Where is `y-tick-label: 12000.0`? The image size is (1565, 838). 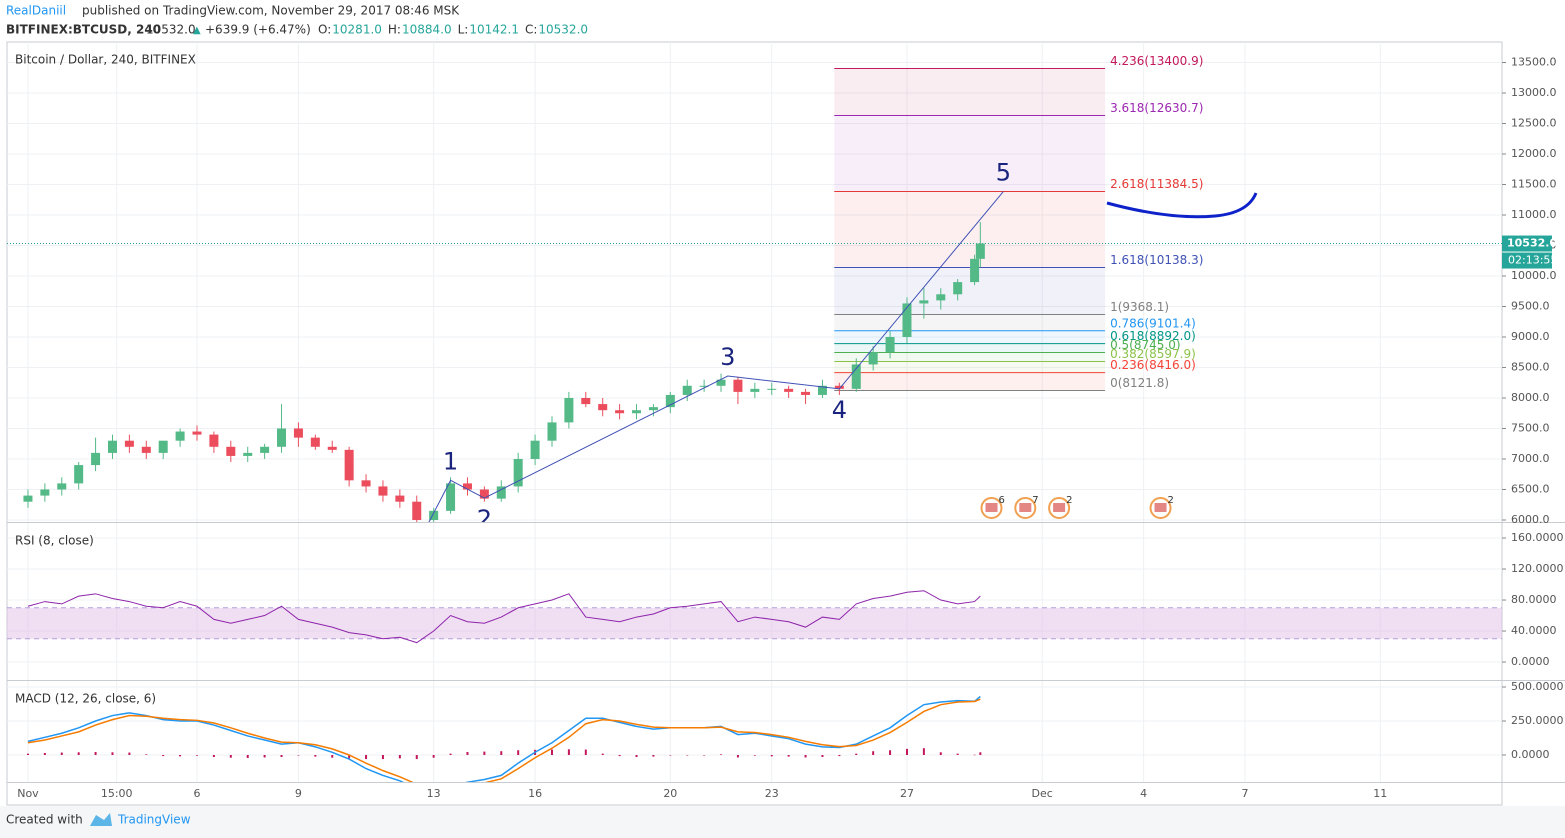
y-tick-label: 12000.0 is located at coordinates (1534, 153).